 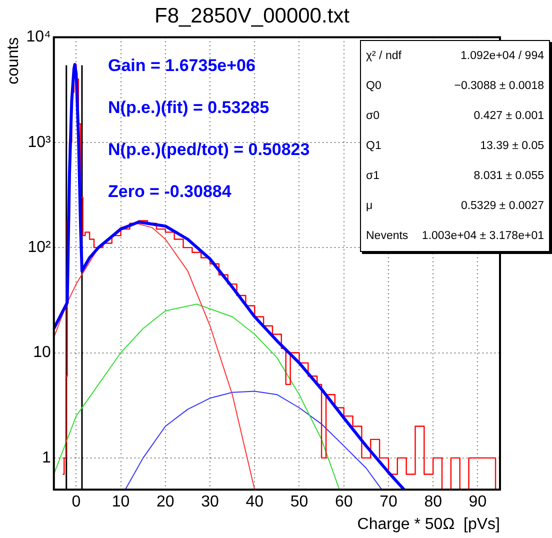 What do you see at coordinates (170, 192) in the screenshot?
I see `annotation: Zero = -0.30884` at bounding box center [170, 192].